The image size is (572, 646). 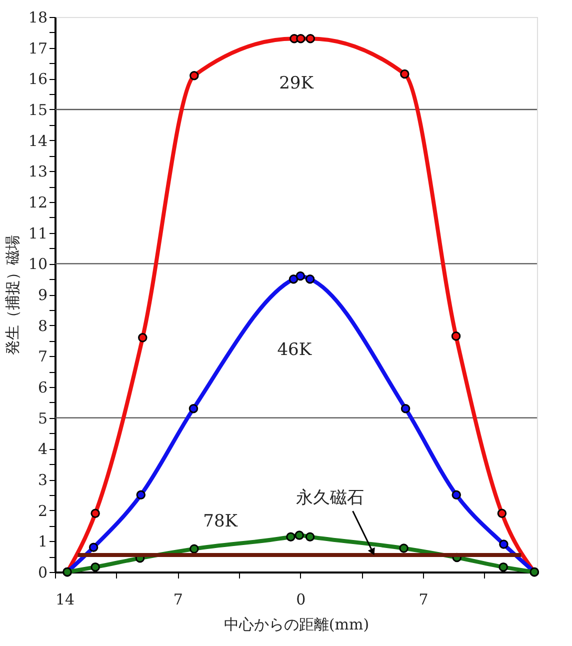 What do you see at coordinates (43, 449) in the screenshot?
I see `y-tick-label: 4` at bounding box center [43, 449].